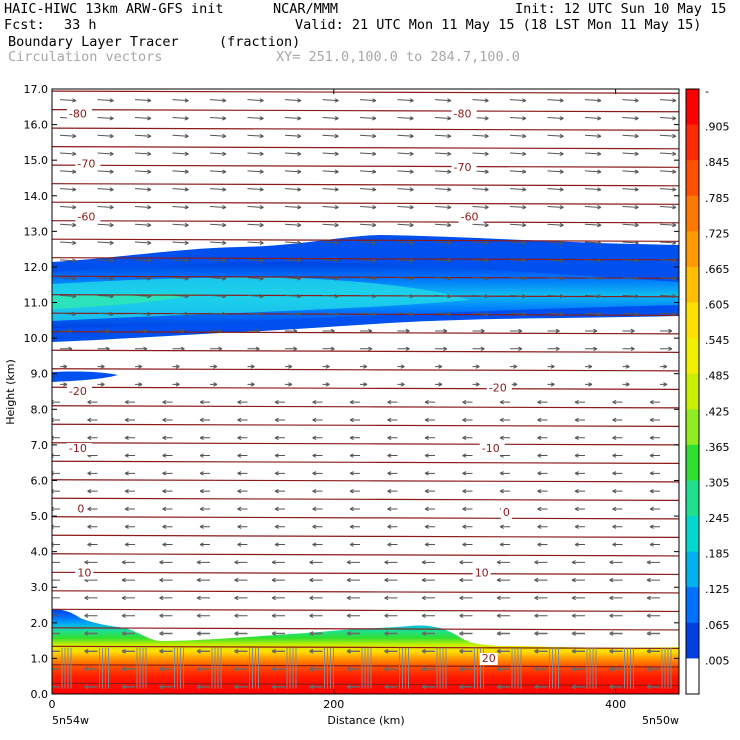  What do you see at coordinates (261, 299) in the screenshot?
I see `upper-tracer-inner` at bounding box center [261, 299].